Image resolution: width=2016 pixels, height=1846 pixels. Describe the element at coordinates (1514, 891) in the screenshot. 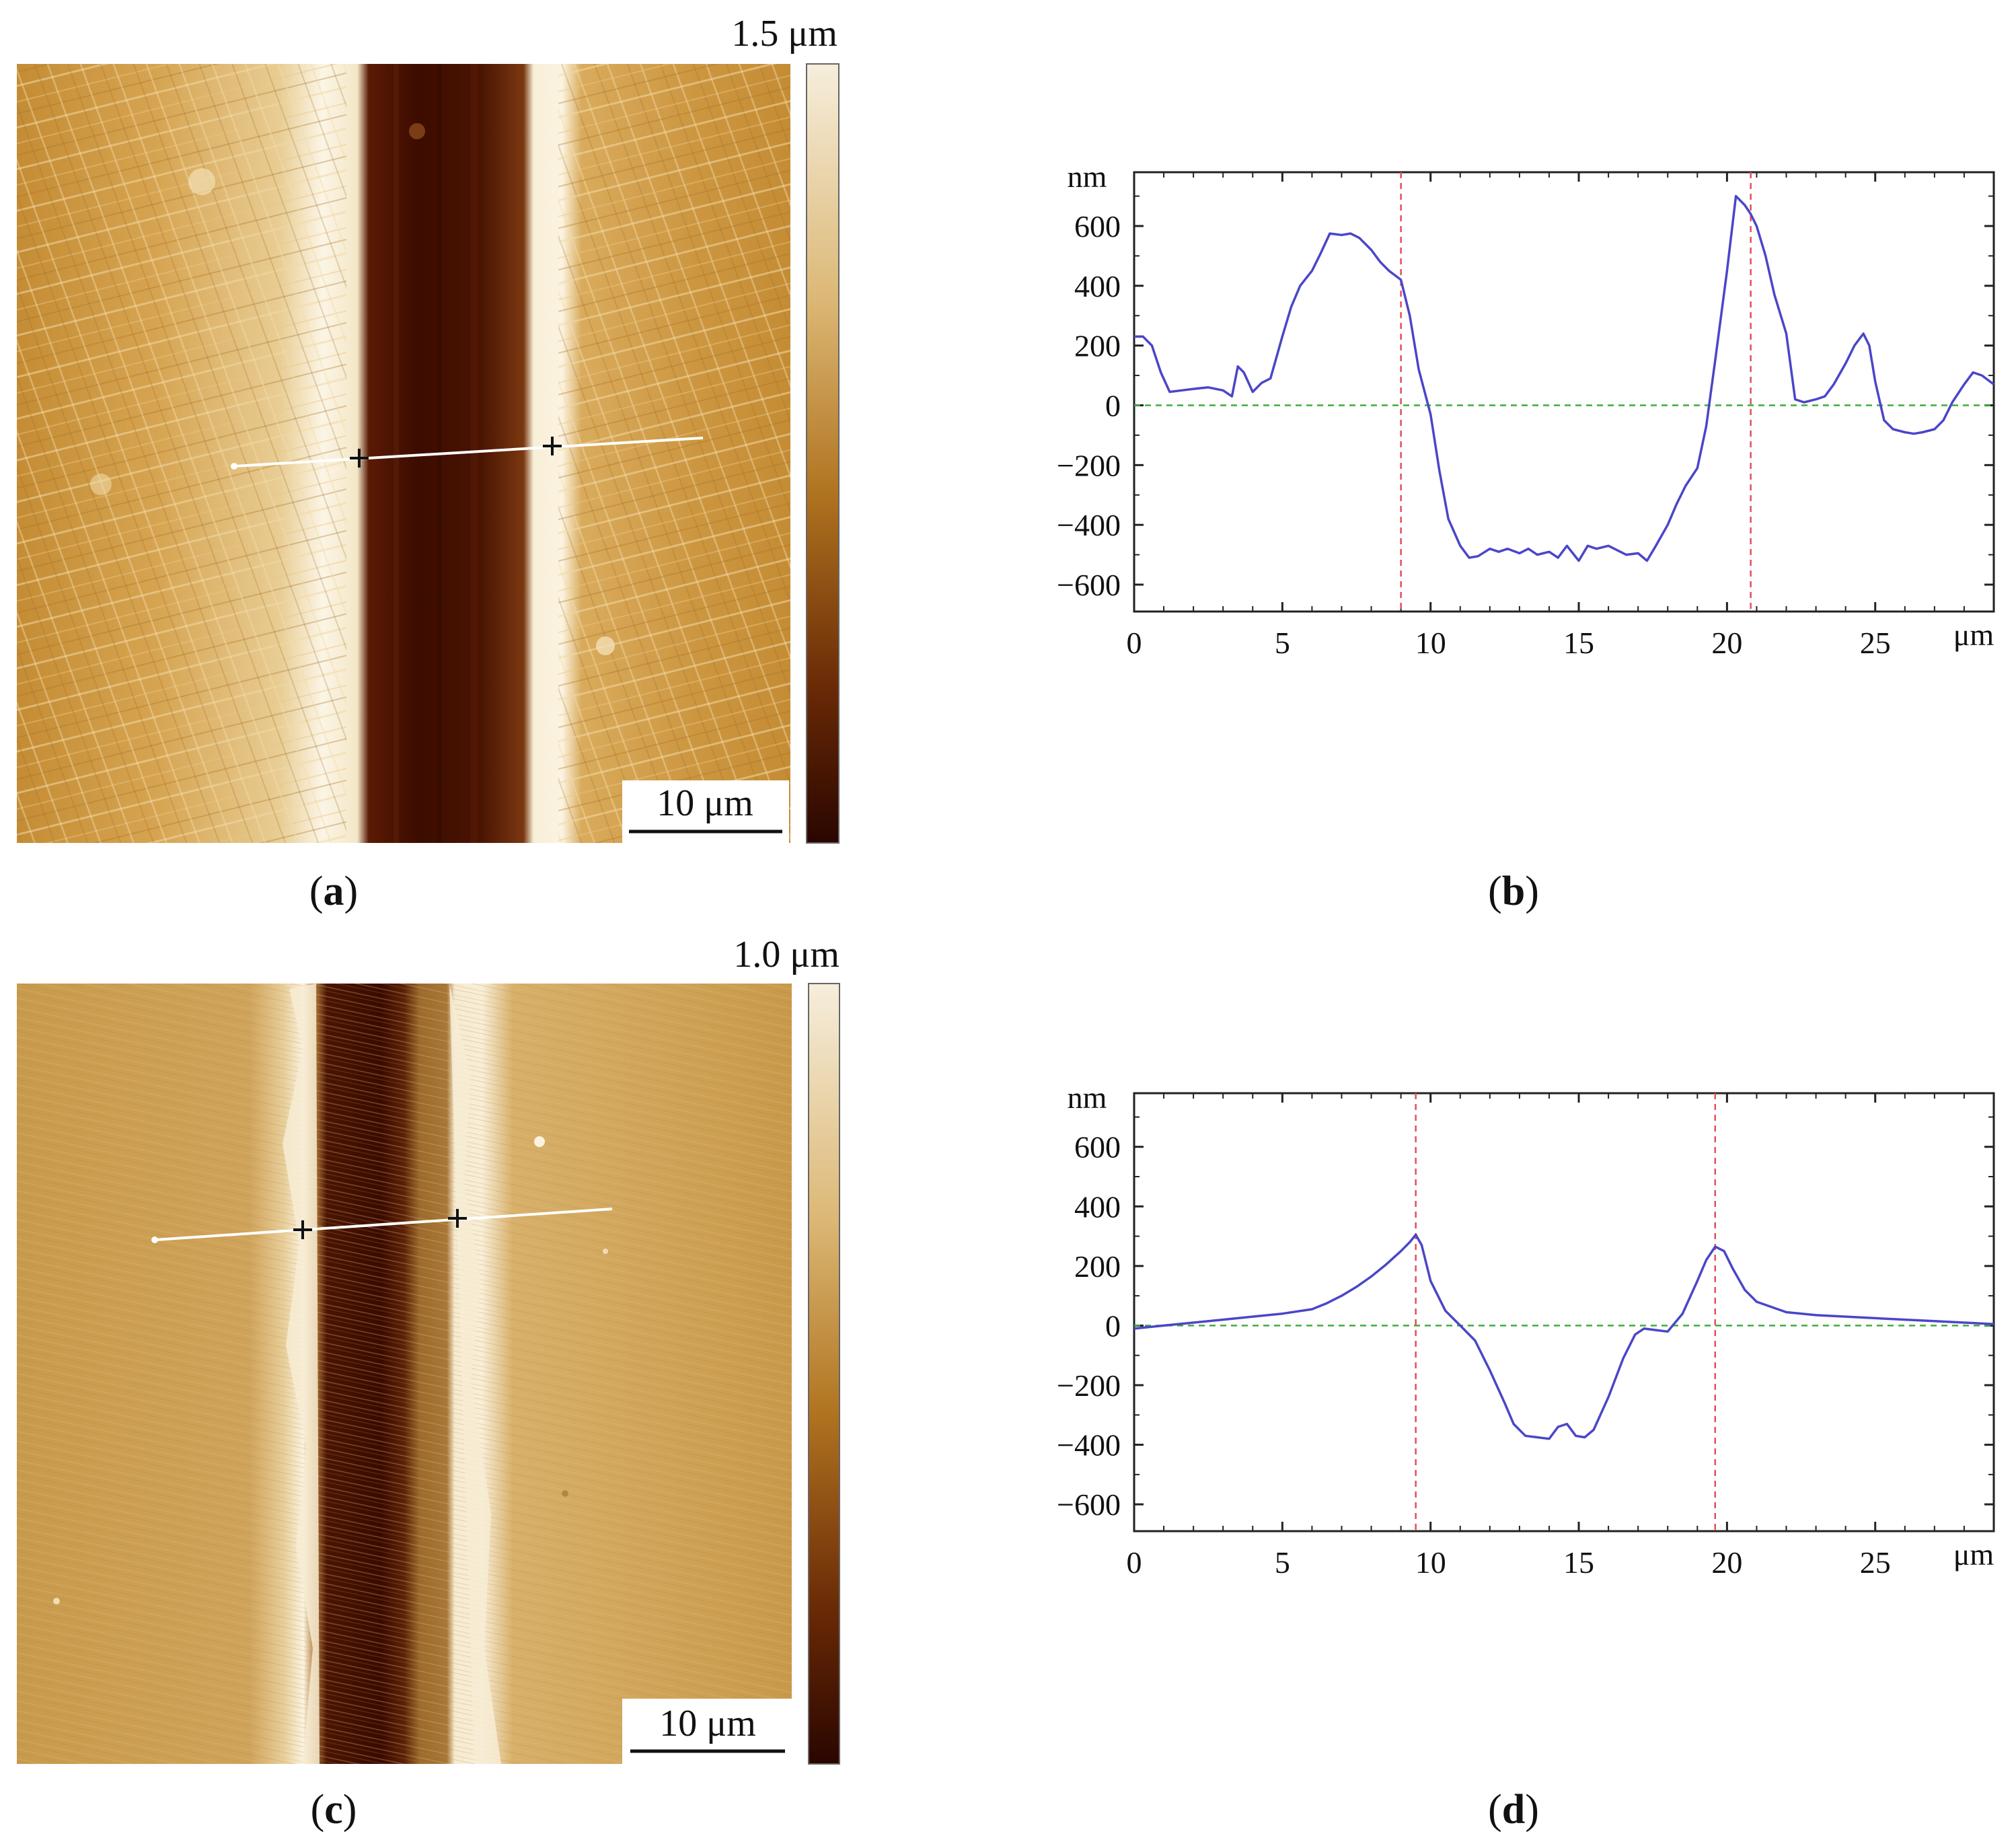

I see `panel-label-b: (b)` at that location.